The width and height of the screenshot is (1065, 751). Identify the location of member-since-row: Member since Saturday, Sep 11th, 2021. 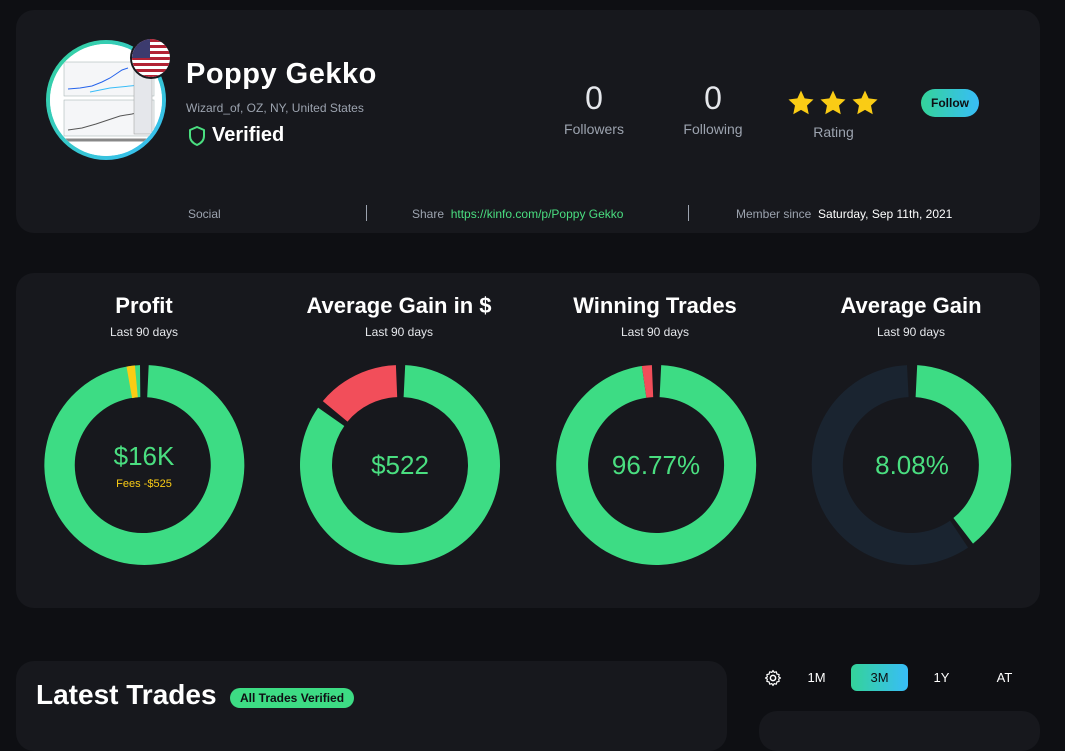
(844, 214).